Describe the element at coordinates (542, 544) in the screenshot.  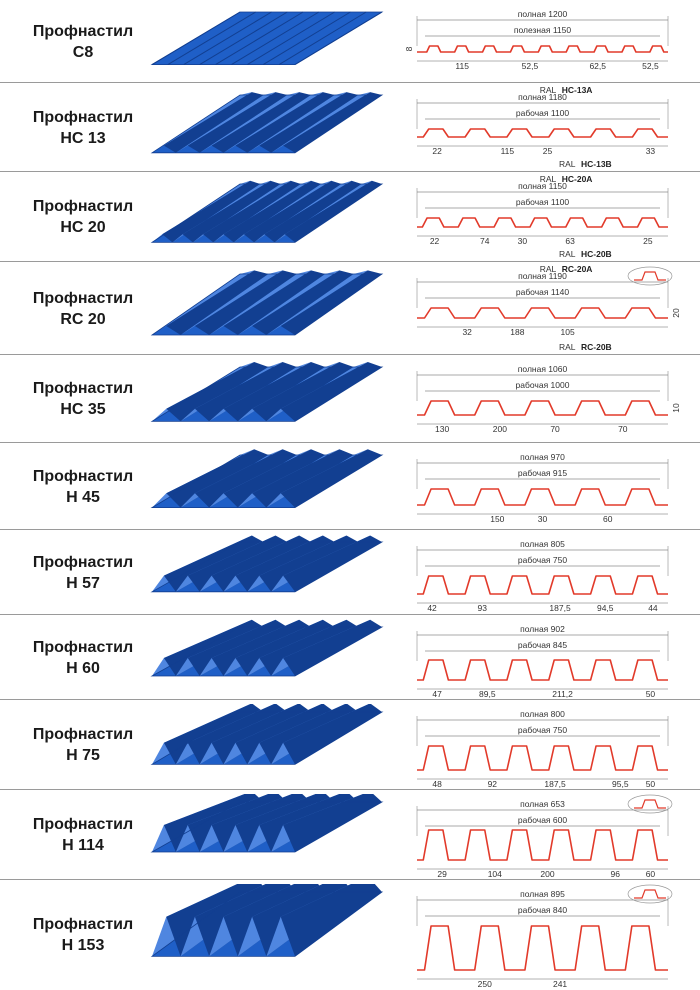
I see `full-width-label: полная 805` at that location.